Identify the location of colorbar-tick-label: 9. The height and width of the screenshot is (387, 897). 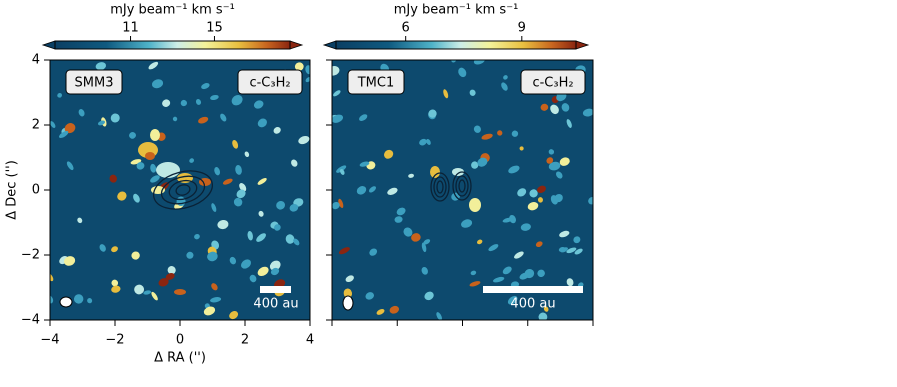
(522, 28).